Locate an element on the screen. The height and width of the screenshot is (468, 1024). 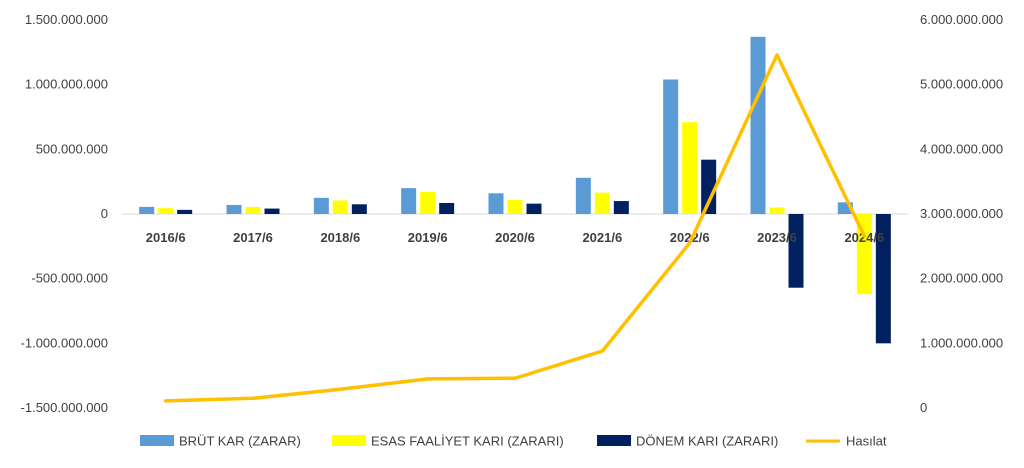
category-label: 2018/6 is located at coordinates (340, 237).